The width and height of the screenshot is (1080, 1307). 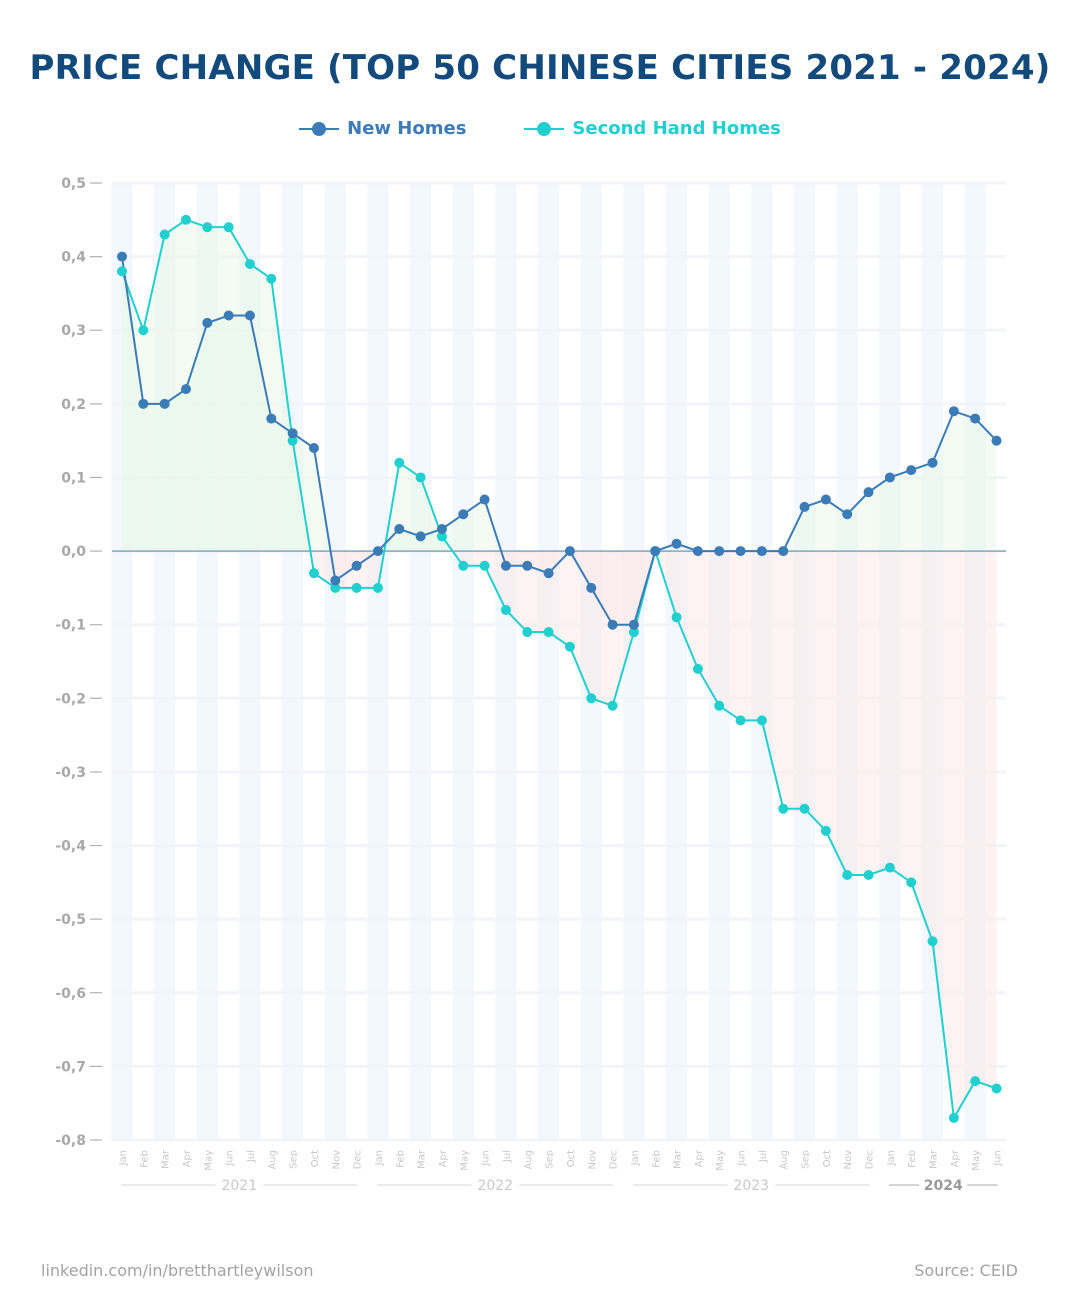 I want to click on legend-item-new-homes: New Homes, so click(x=382, y=128).